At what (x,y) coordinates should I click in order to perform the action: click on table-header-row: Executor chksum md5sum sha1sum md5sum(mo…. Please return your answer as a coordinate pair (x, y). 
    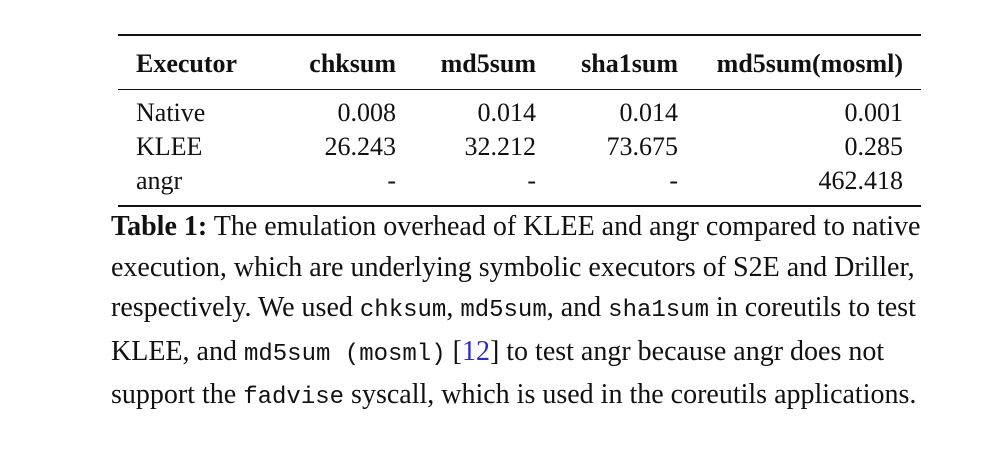
    Looking at the image, I should click on (519, 63).